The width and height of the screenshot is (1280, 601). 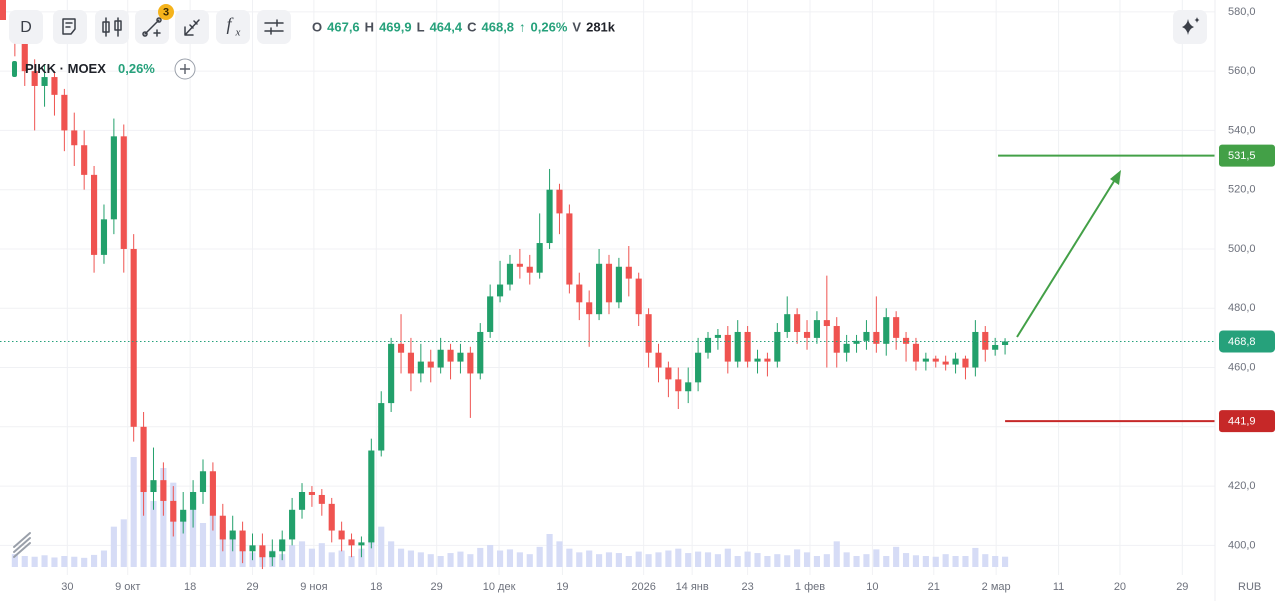 I want to click on symbol-change: 0,26%, so click(x=136, y=68).